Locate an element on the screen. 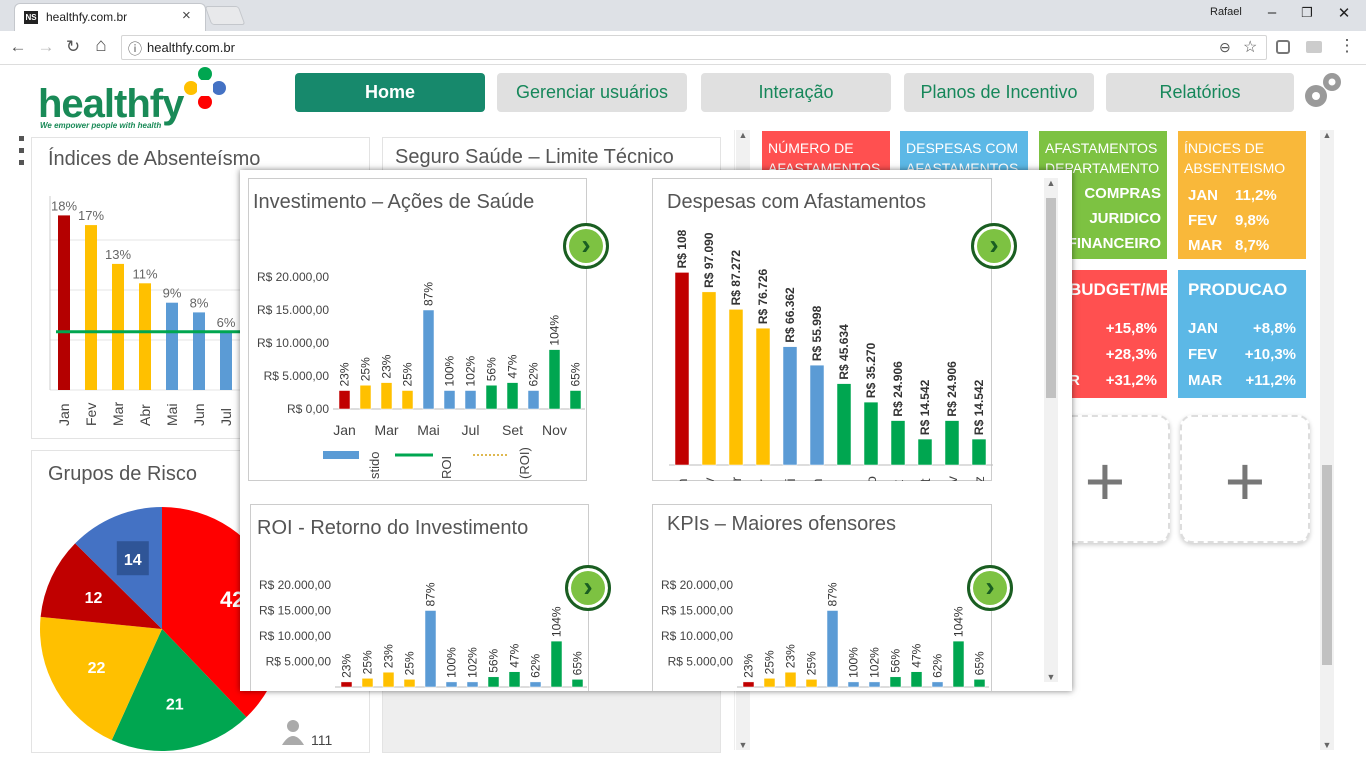  legend-label: (ROI) is located at coordinates (524, 463).